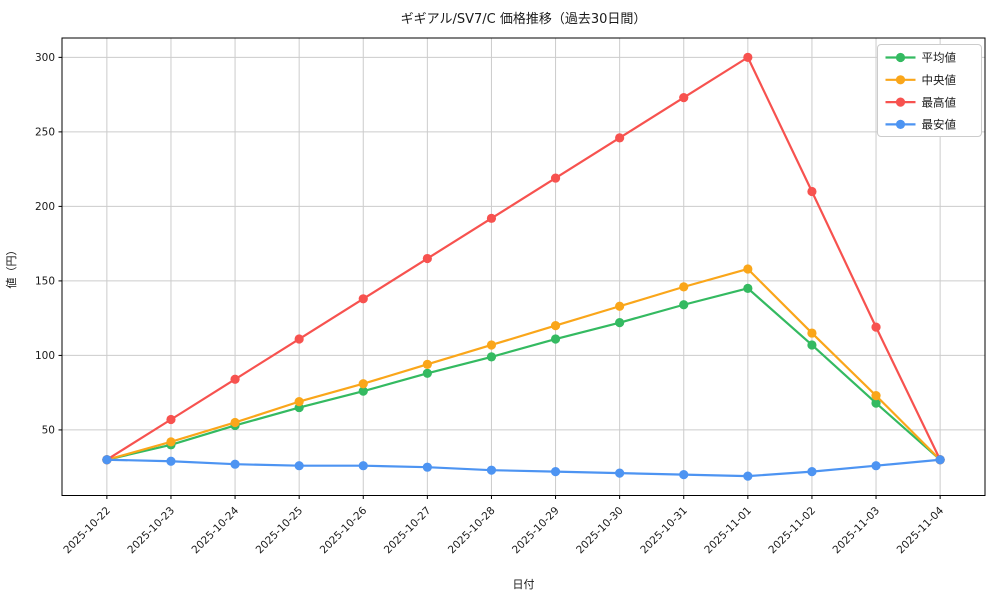  I want to click on x-tick-label: 2025-11-01, so click(728, 531).